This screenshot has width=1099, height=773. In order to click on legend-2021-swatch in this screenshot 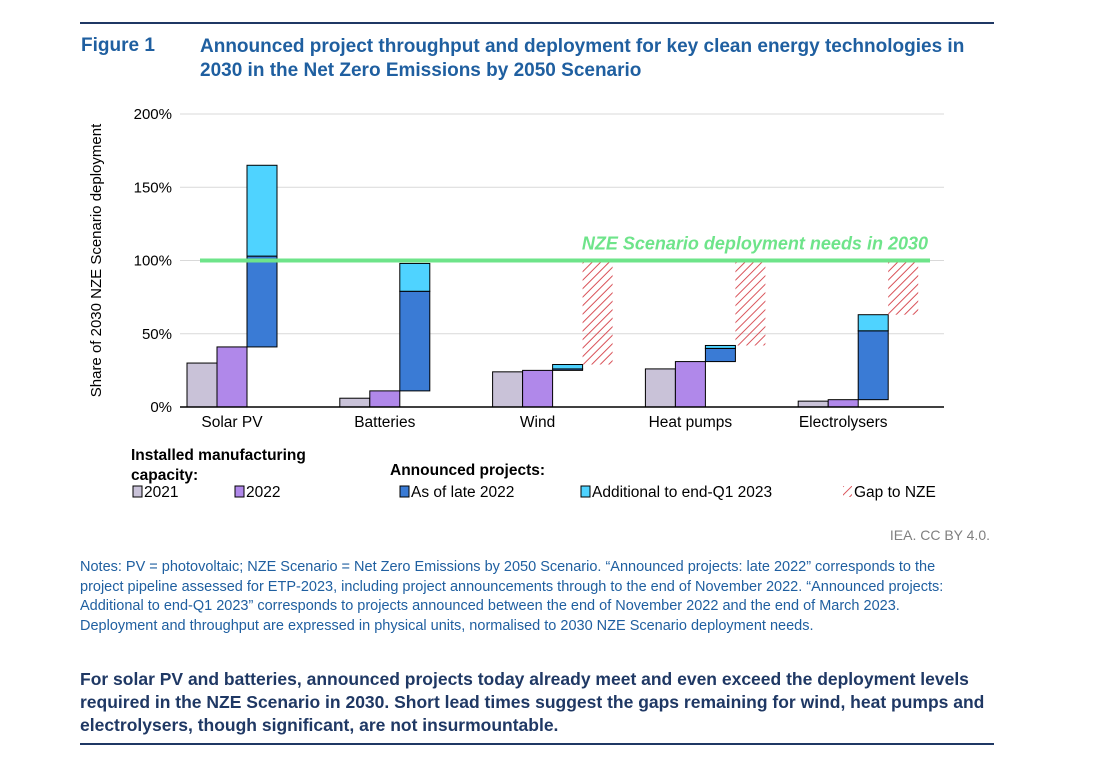, I will do `click(137, 491)`.